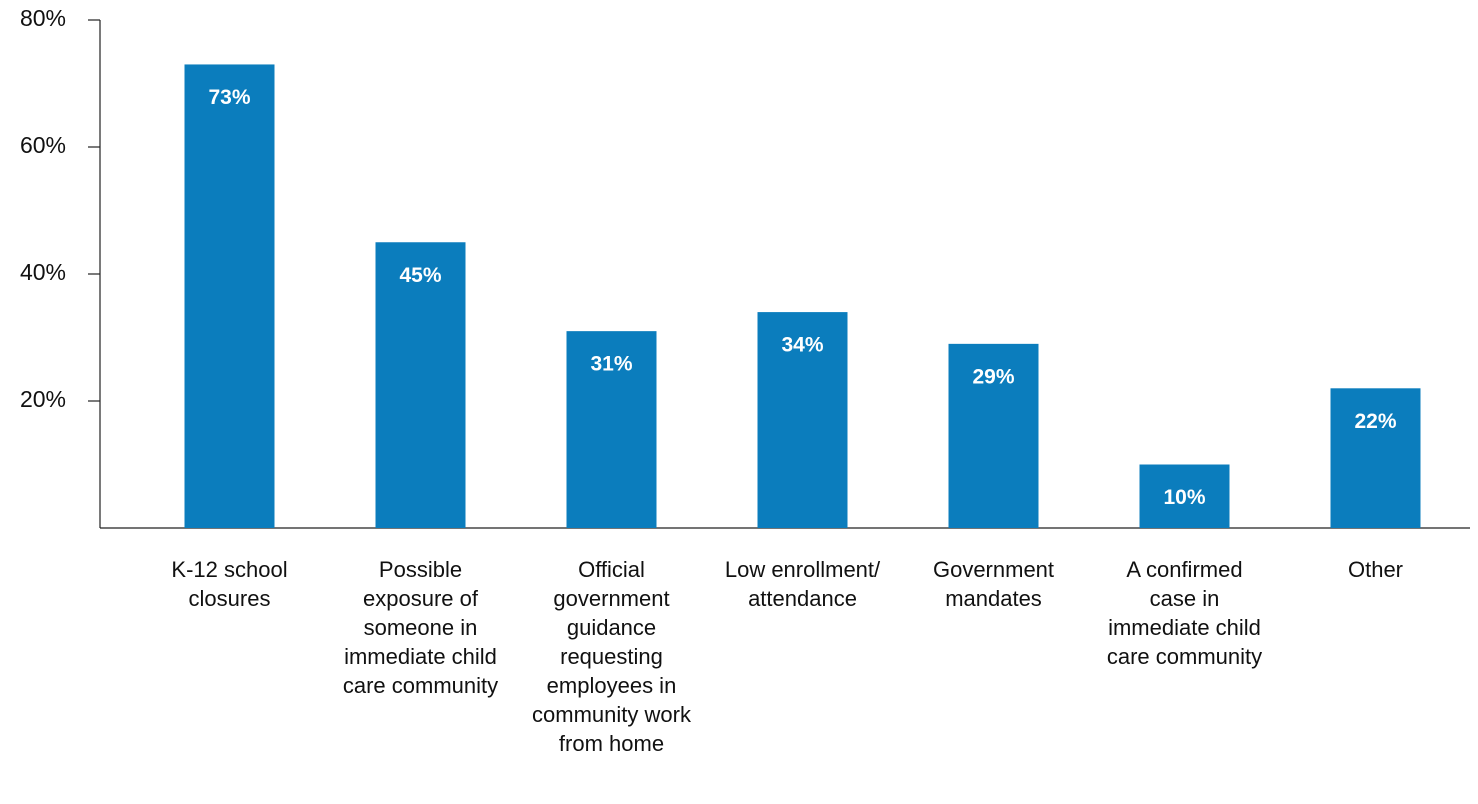 This screenshot has width=1478, height=804. Describe the element at coordinates (611, 364) in the screenshot. I see `value-label: 31%` at that location.